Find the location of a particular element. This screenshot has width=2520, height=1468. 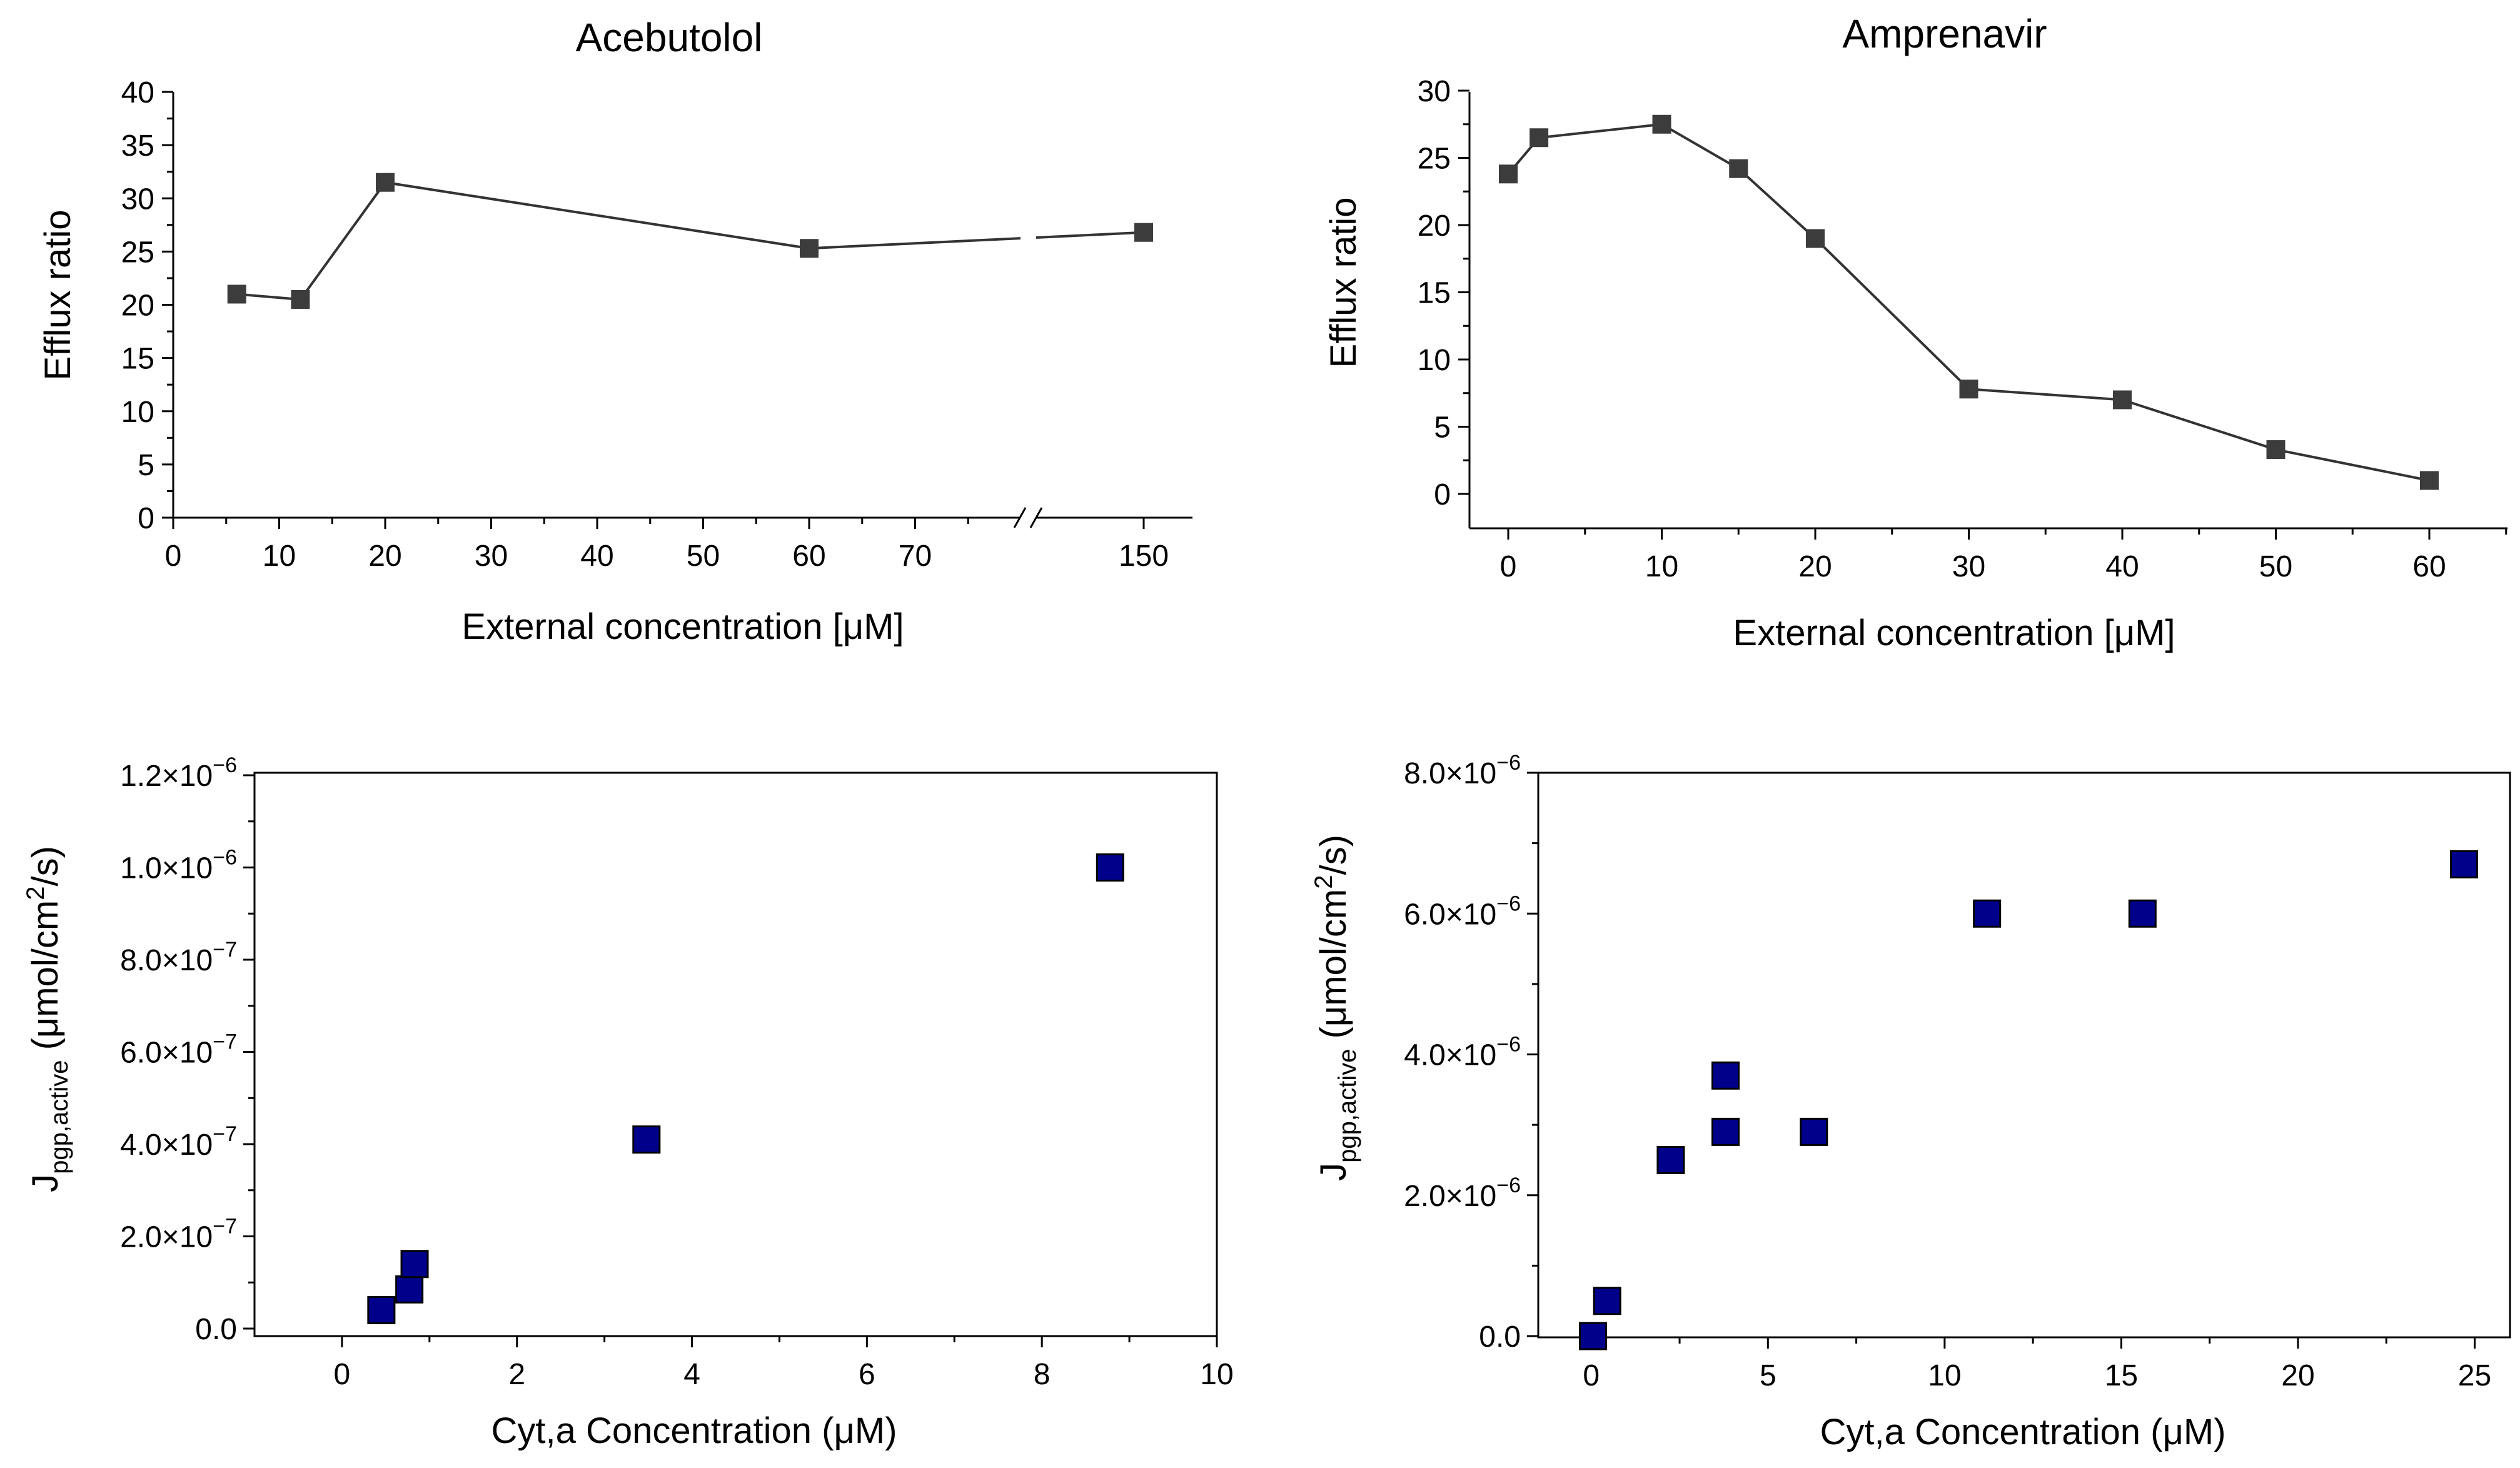

axes-ticks: 0 5 10 15 20 25 30 0 10 20 30 40 50 60 is located at coordinates (1963, 329).